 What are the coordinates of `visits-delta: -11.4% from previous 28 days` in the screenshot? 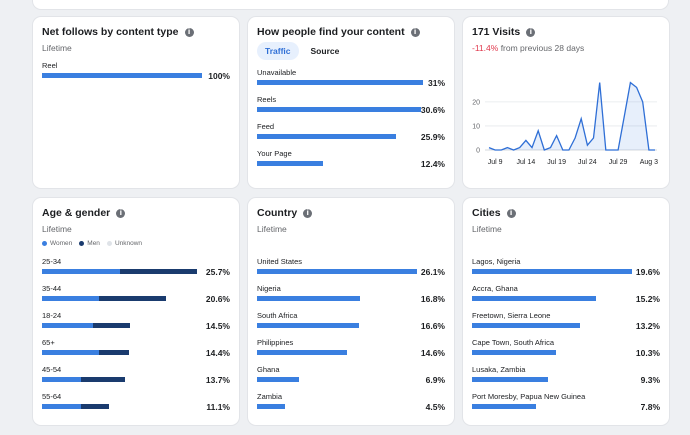 It's located at (528, 48).